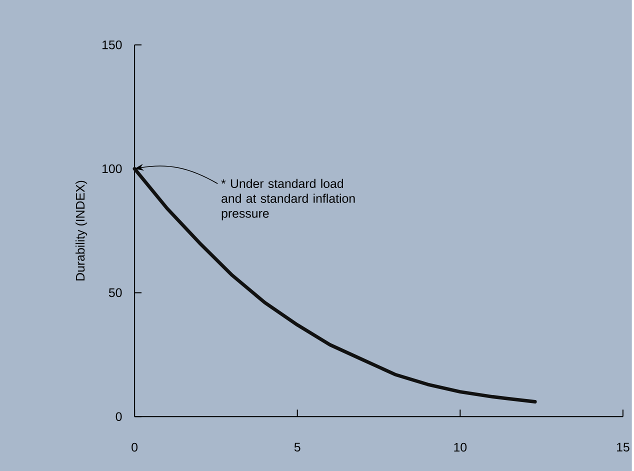 The image size is (634, 471). What do you see at coordinates (288, 199) in the screenshot?
I see `annotation: * Under standard load and at standard inflation pressure` at bounding box center [288, 199].